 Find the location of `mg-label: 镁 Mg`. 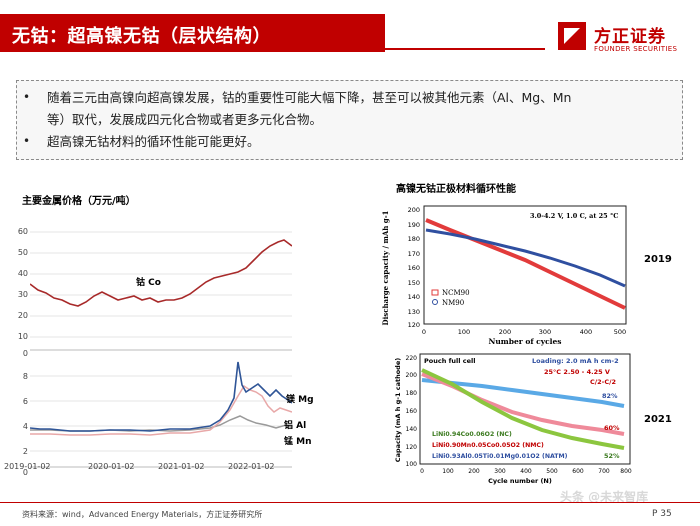

mg-label: 镁 Mg is located at coordinates (300, 400).